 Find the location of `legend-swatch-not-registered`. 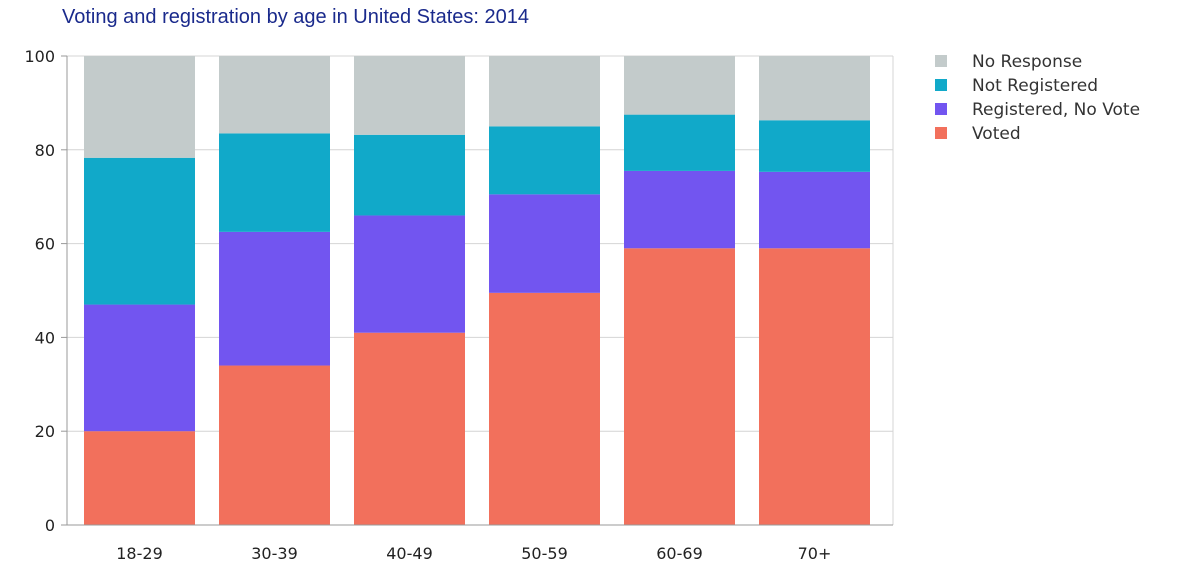

legend-swatch-not-registered is located at coordinates (941, 85).